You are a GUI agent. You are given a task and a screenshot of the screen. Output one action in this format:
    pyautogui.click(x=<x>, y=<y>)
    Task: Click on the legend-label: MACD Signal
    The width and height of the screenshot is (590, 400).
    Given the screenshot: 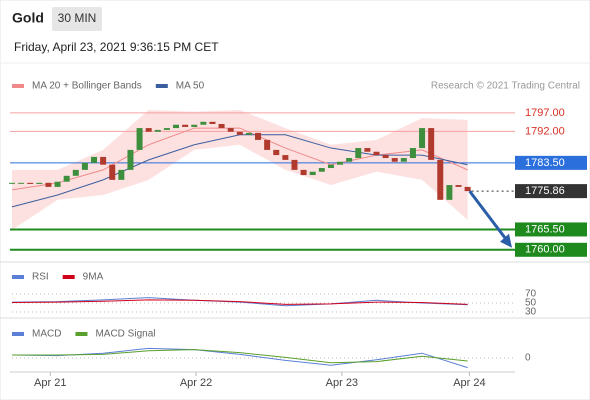 What is the action you would take?
    pyautogui.click(x=125, y=334)
    